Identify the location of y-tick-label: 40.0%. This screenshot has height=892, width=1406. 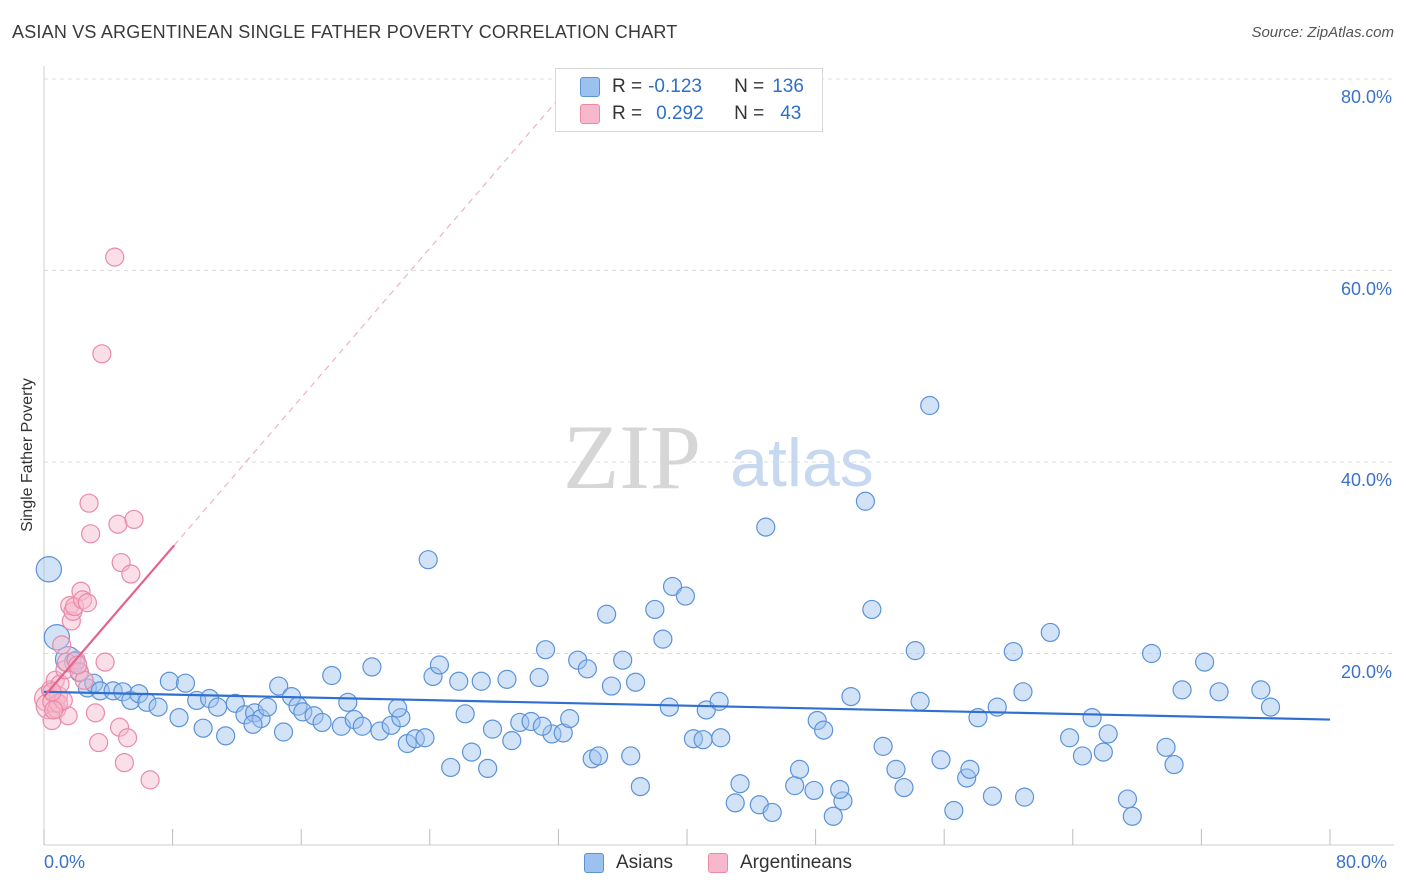
(1366, 480).